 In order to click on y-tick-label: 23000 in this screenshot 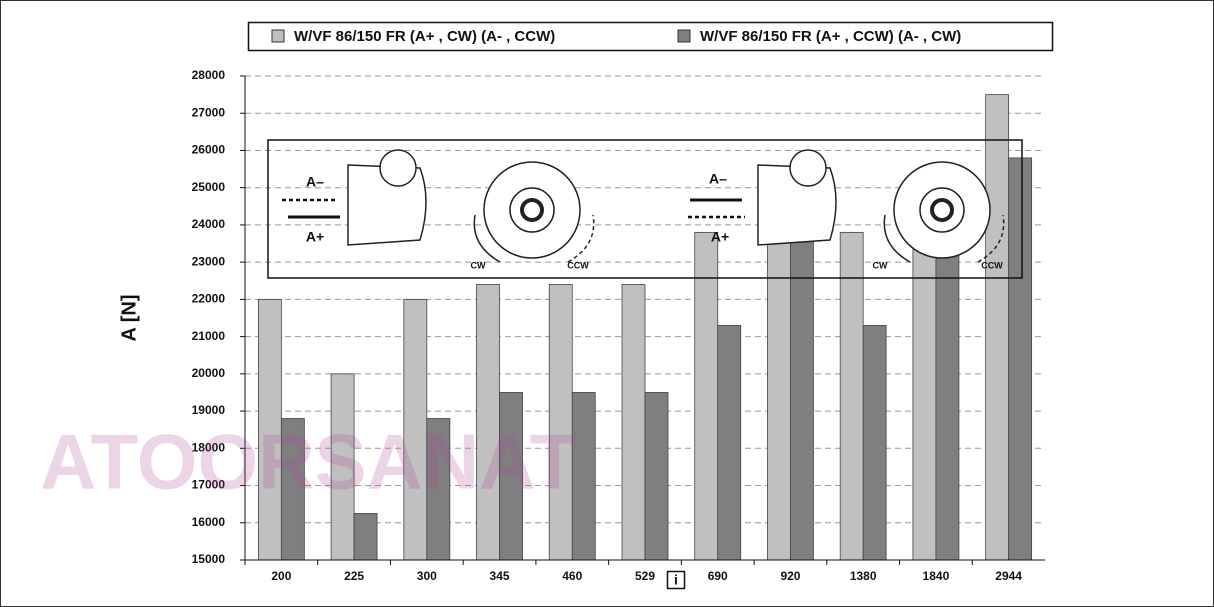, I will do `click(209, 261)`.